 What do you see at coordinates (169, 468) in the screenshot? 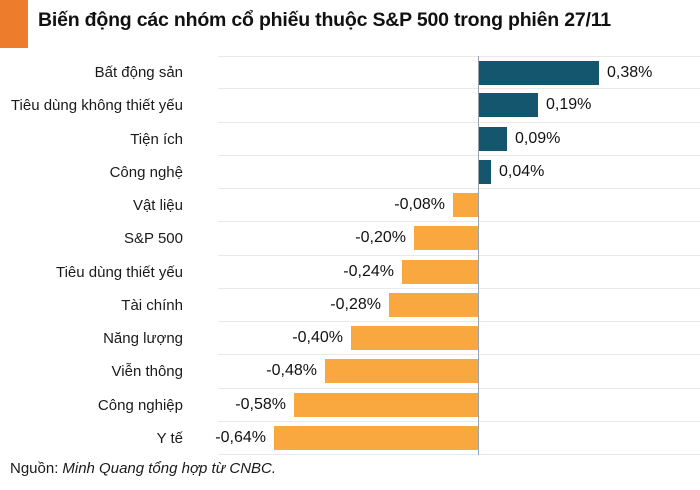
I see `source-text: Minh Quang tổng hợp từ CNBC.` at bounding box center [169, 468].